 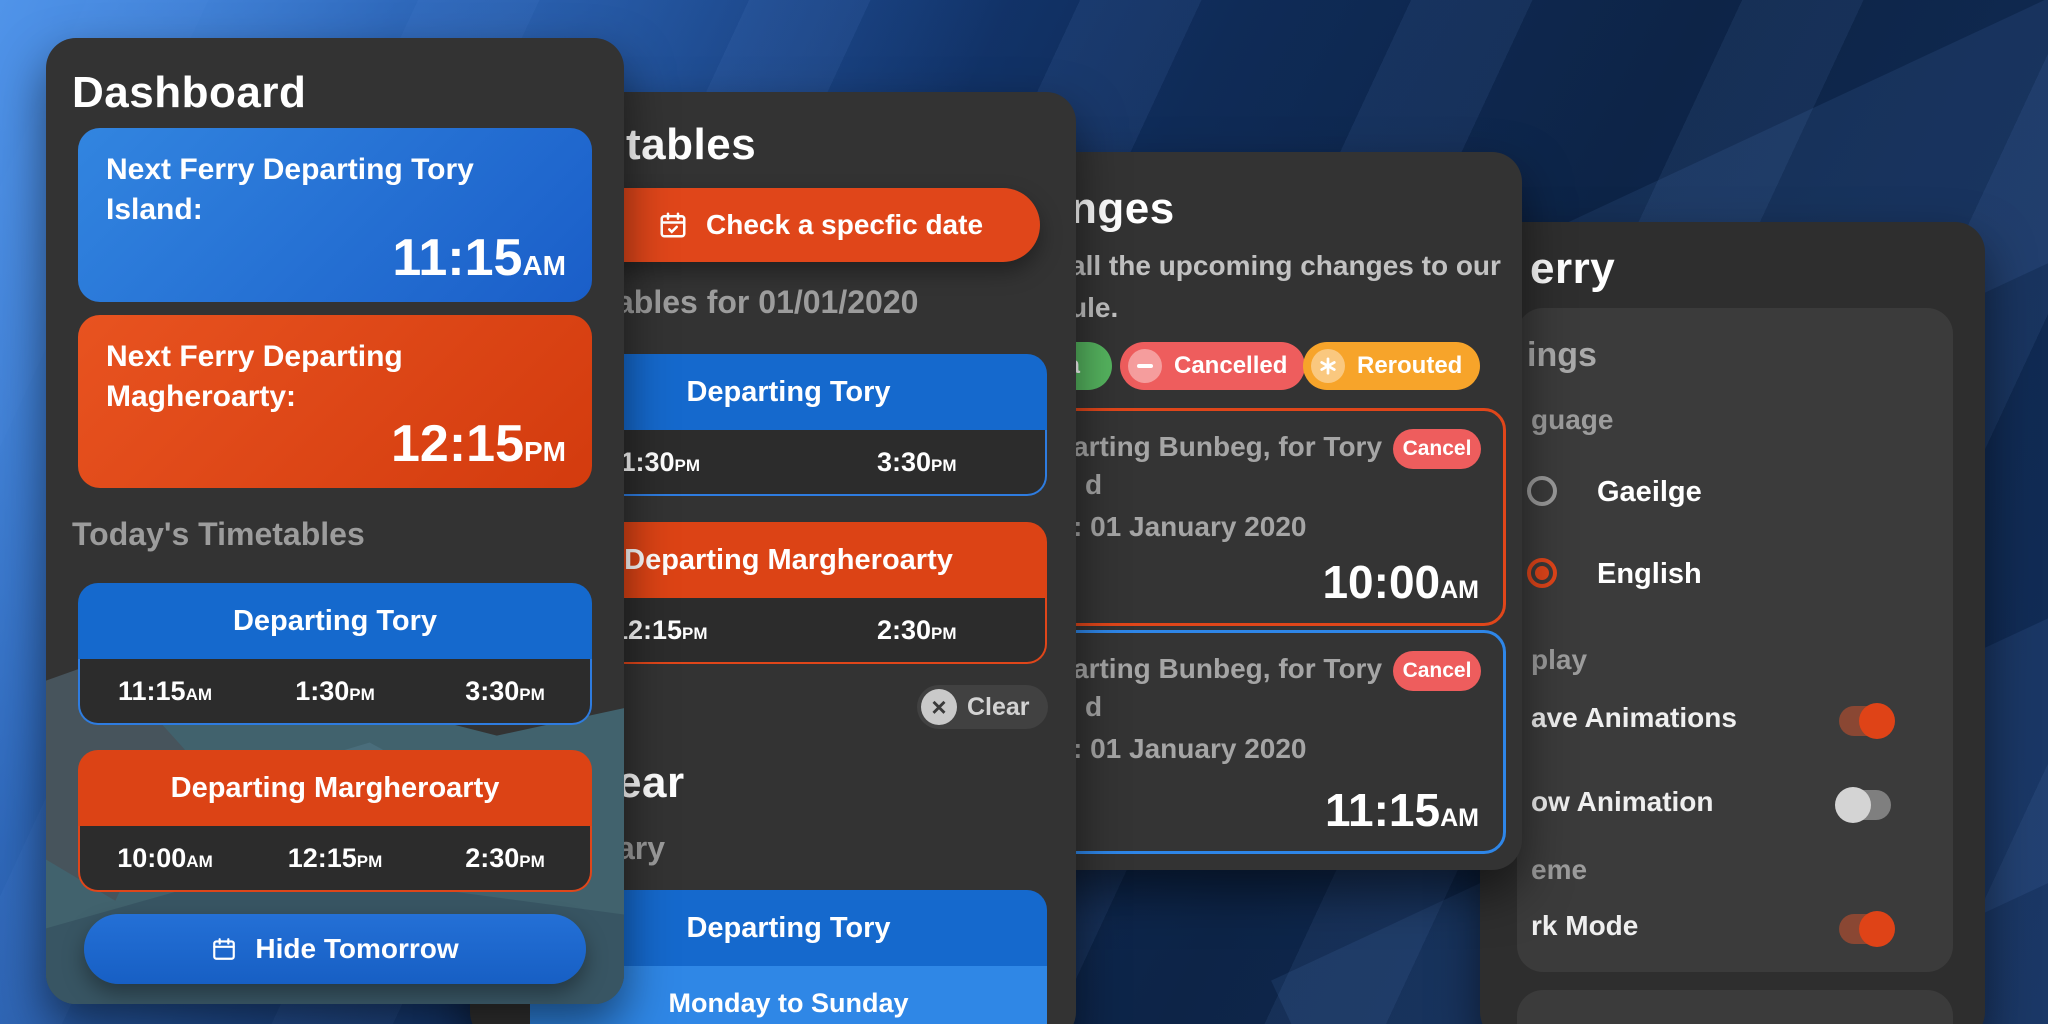 I want to click on today-timetables-heading: Today's Timetables, so click(x=218, y=534).